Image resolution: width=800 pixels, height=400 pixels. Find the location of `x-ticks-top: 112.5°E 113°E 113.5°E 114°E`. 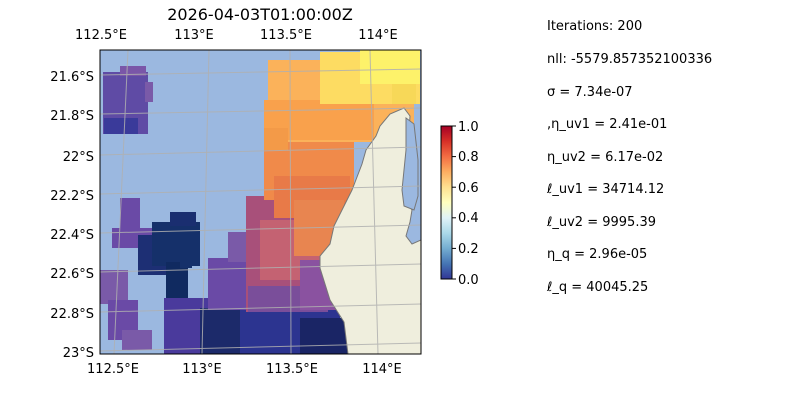

x-ticks-top: 112.5°E 113°E 113.5°E 114°E is located at coordinates (236, 35).